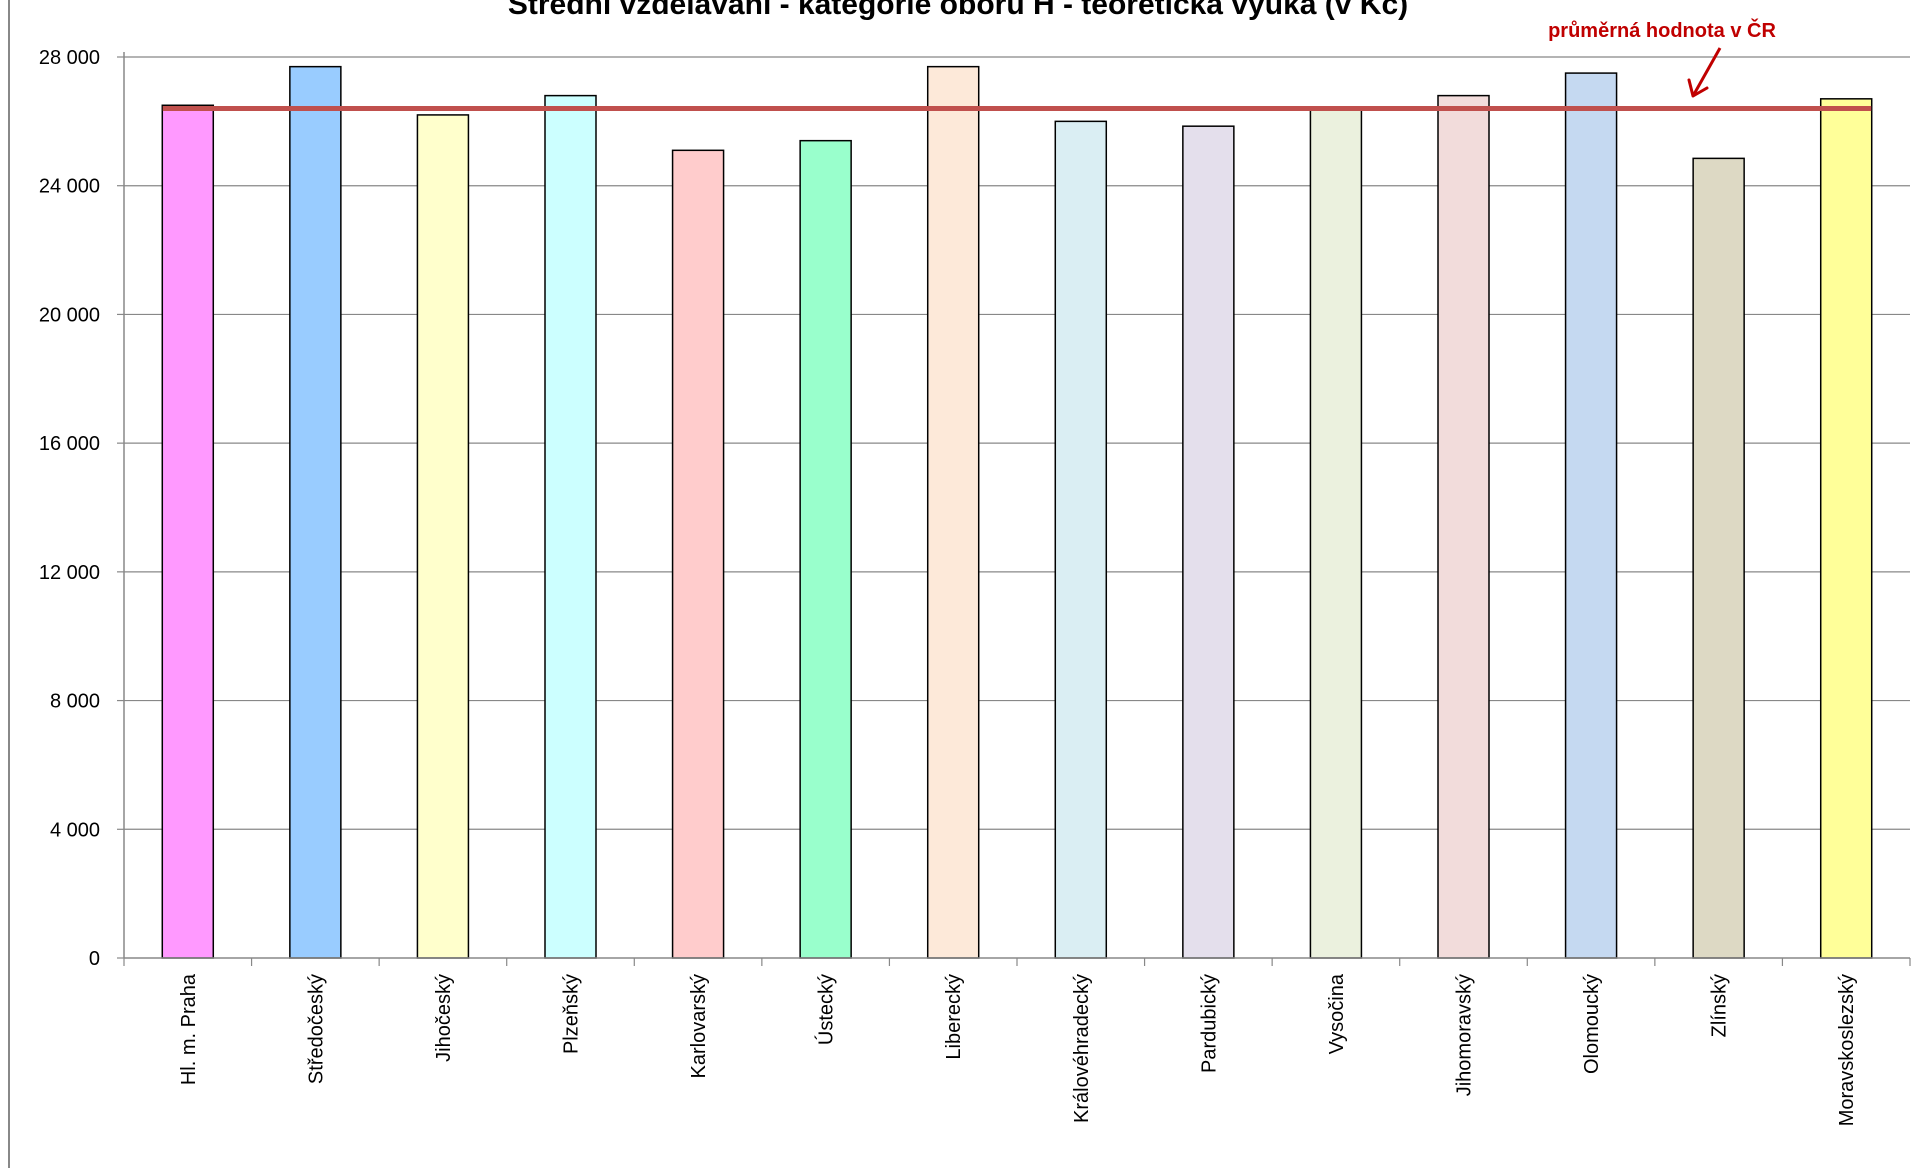 Image resolution: width=1916 pixels, height=1173 pixels. Describe the element at coordinates (69, 187) in the screenshot. I see `y-tick-label: 24 000` at that location.